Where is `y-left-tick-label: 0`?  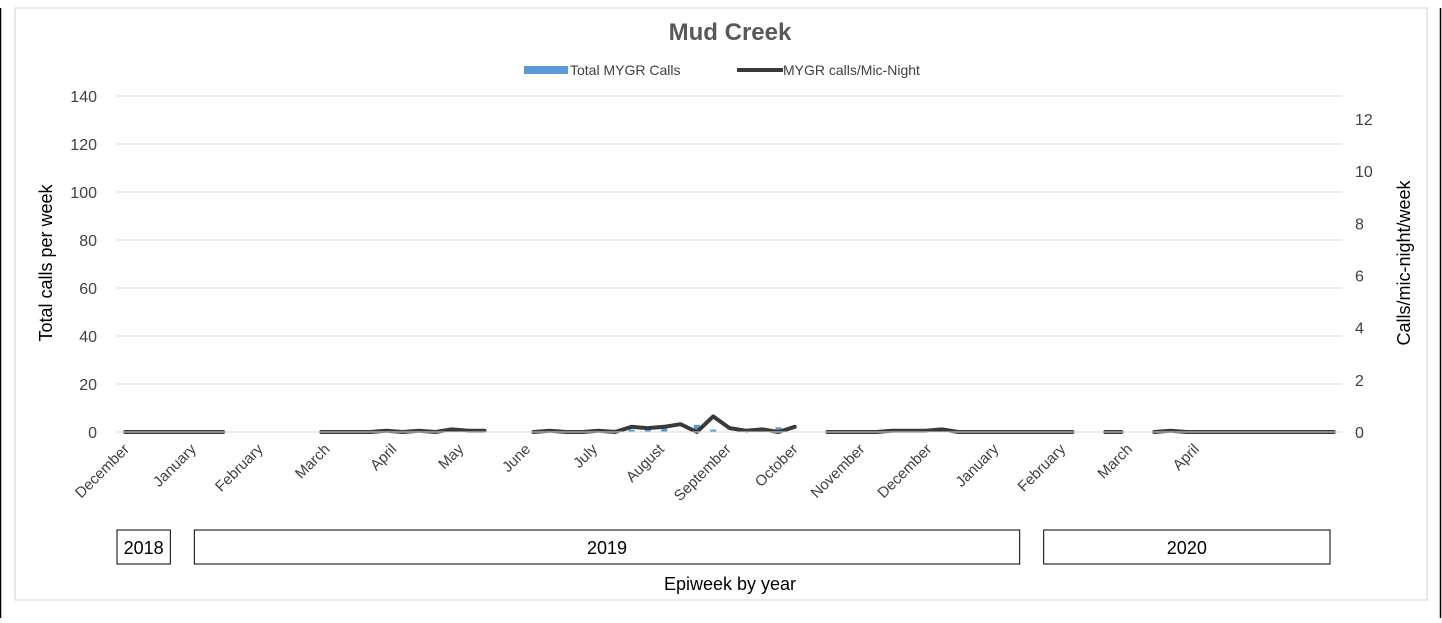 y-left-tick-label: 0 is located at coordinates (92, 433).